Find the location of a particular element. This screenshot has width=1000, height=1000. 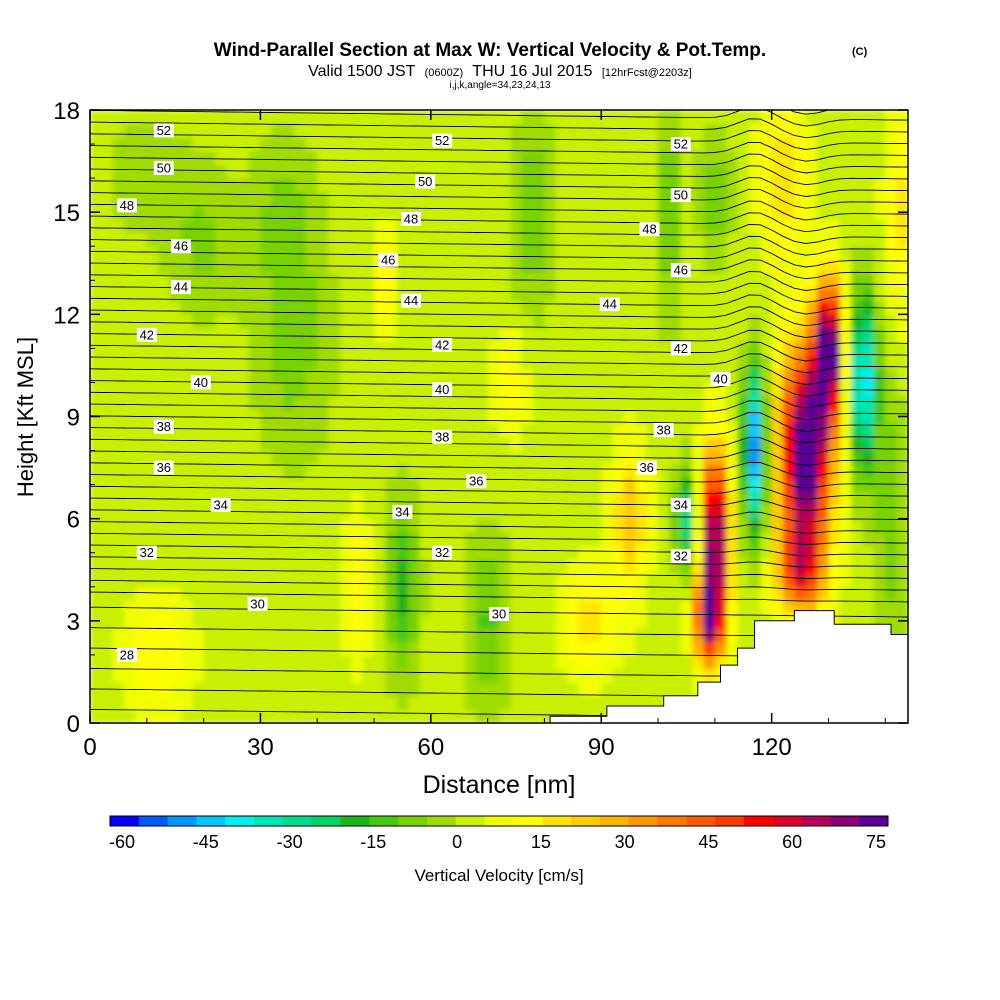

theta-label: 46 is located at coordinates (388, 259).